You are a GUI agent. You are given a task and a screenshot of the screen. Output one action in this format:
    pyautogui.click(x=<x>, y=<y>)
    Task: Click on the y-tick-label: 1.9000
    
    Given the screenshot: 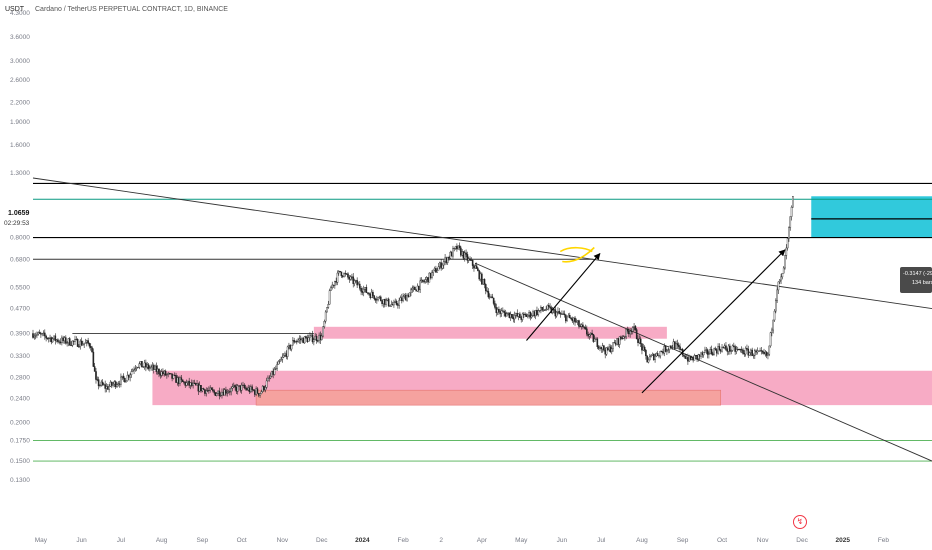 What is the action you would take?
    pyautogui.click(x=20, y=122)
    